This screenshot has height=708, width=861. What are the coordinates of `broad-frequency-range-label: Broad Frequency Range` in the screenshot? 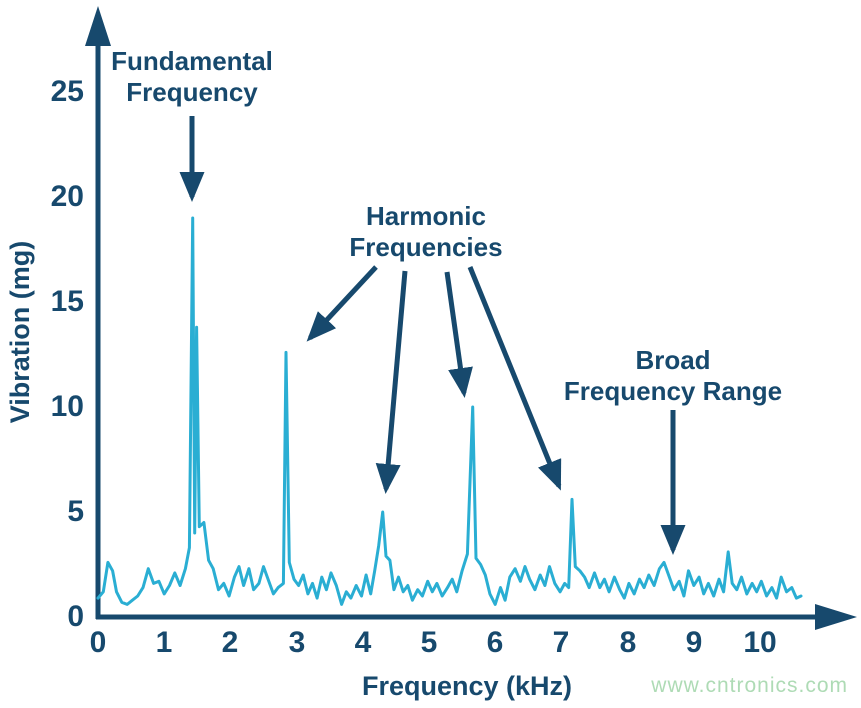 It's located at (673, 376).